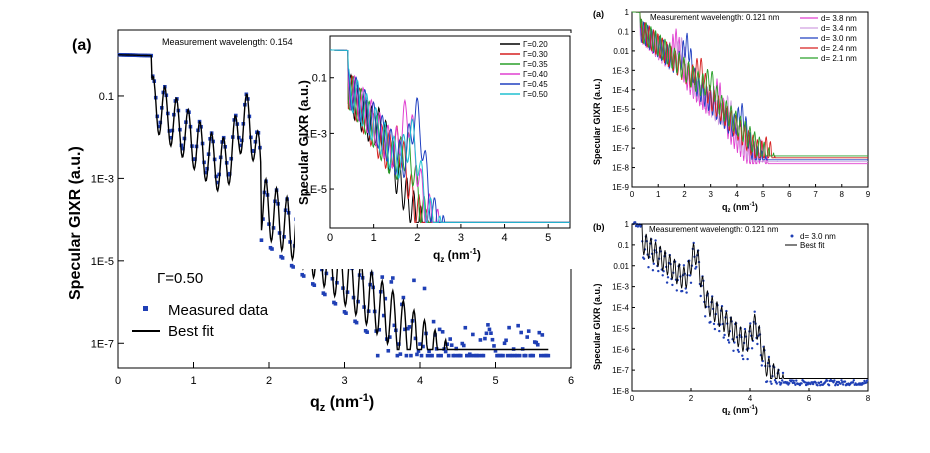  I want to click on legend-fit-label: Best fit, so click(191, 331).